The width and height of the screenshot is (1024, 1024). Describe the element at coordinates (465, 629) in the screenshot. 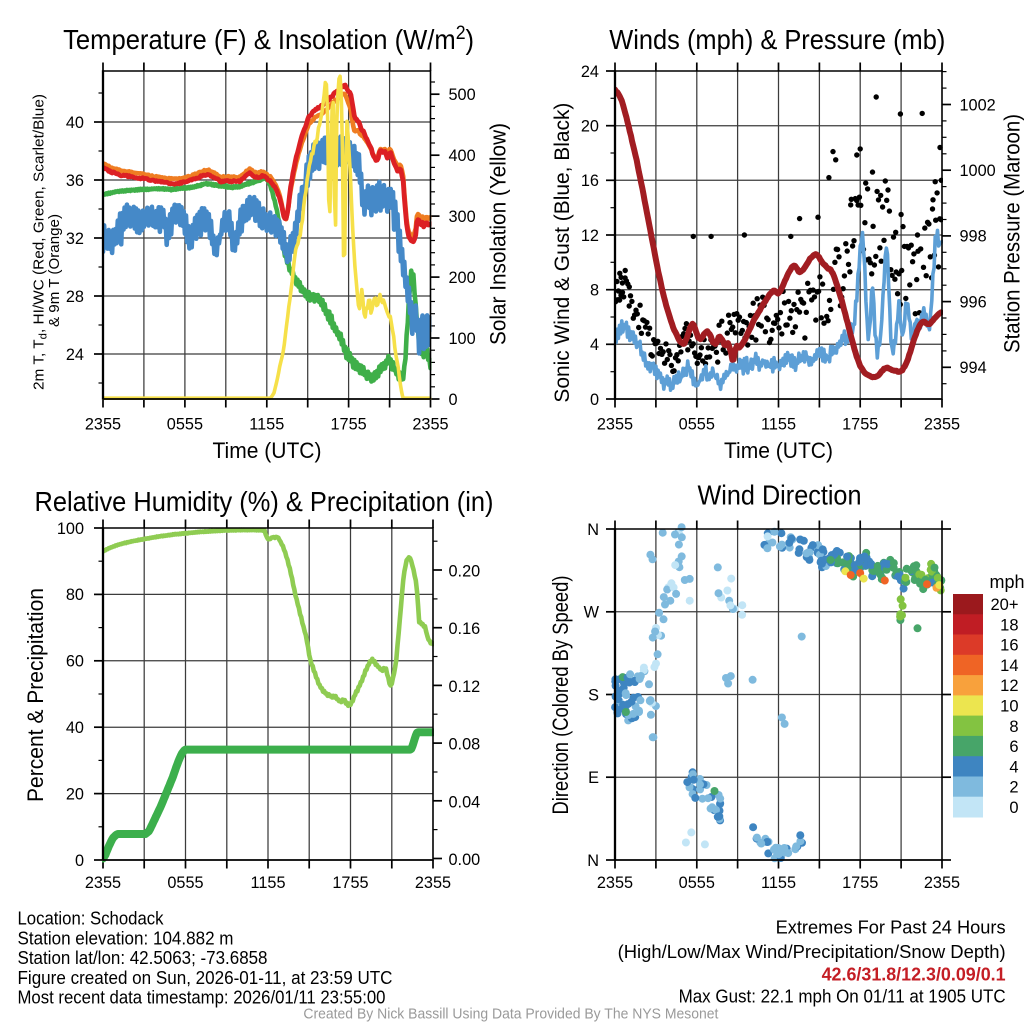

I see `svg-text: 0.16` at that location.